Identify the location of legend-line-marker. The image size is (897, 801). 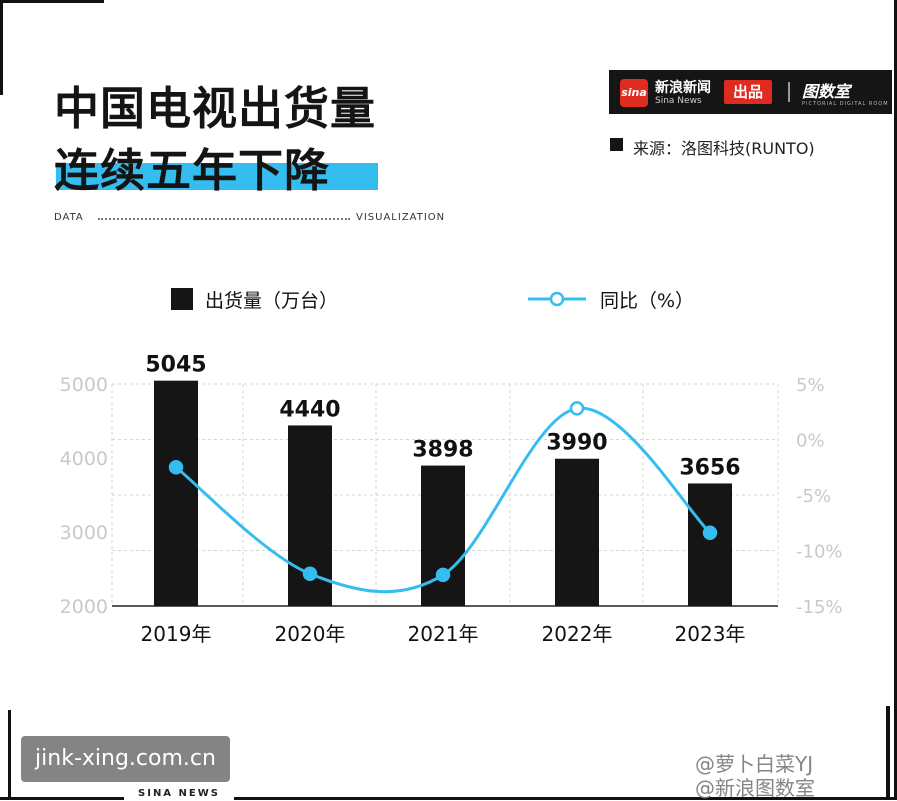
(557, 299).